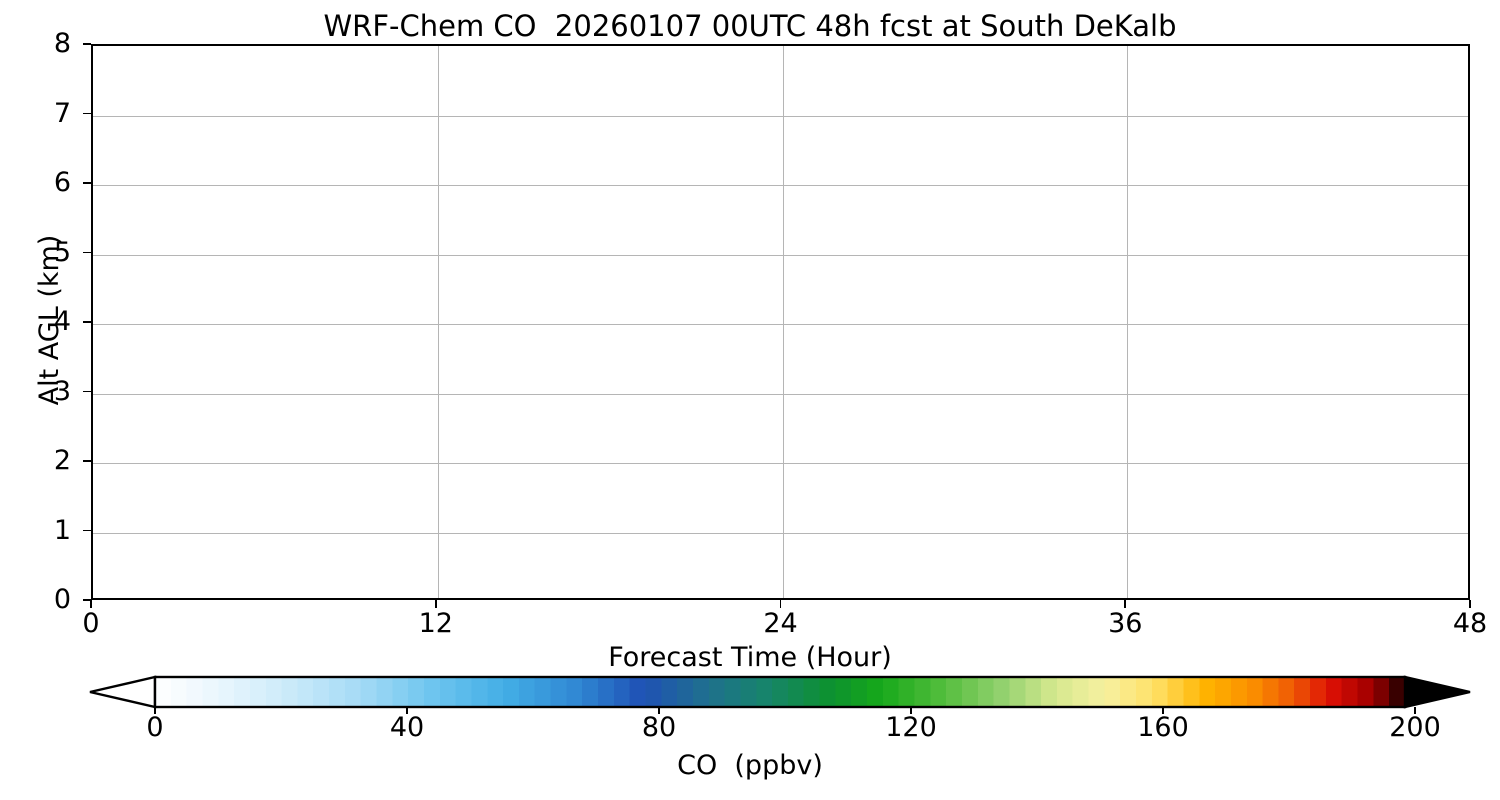  What do you see at coordinates (123, 692) in the screenshot?
I see `colorbar-min-extend-arrow` at bounding box center [123, 692].